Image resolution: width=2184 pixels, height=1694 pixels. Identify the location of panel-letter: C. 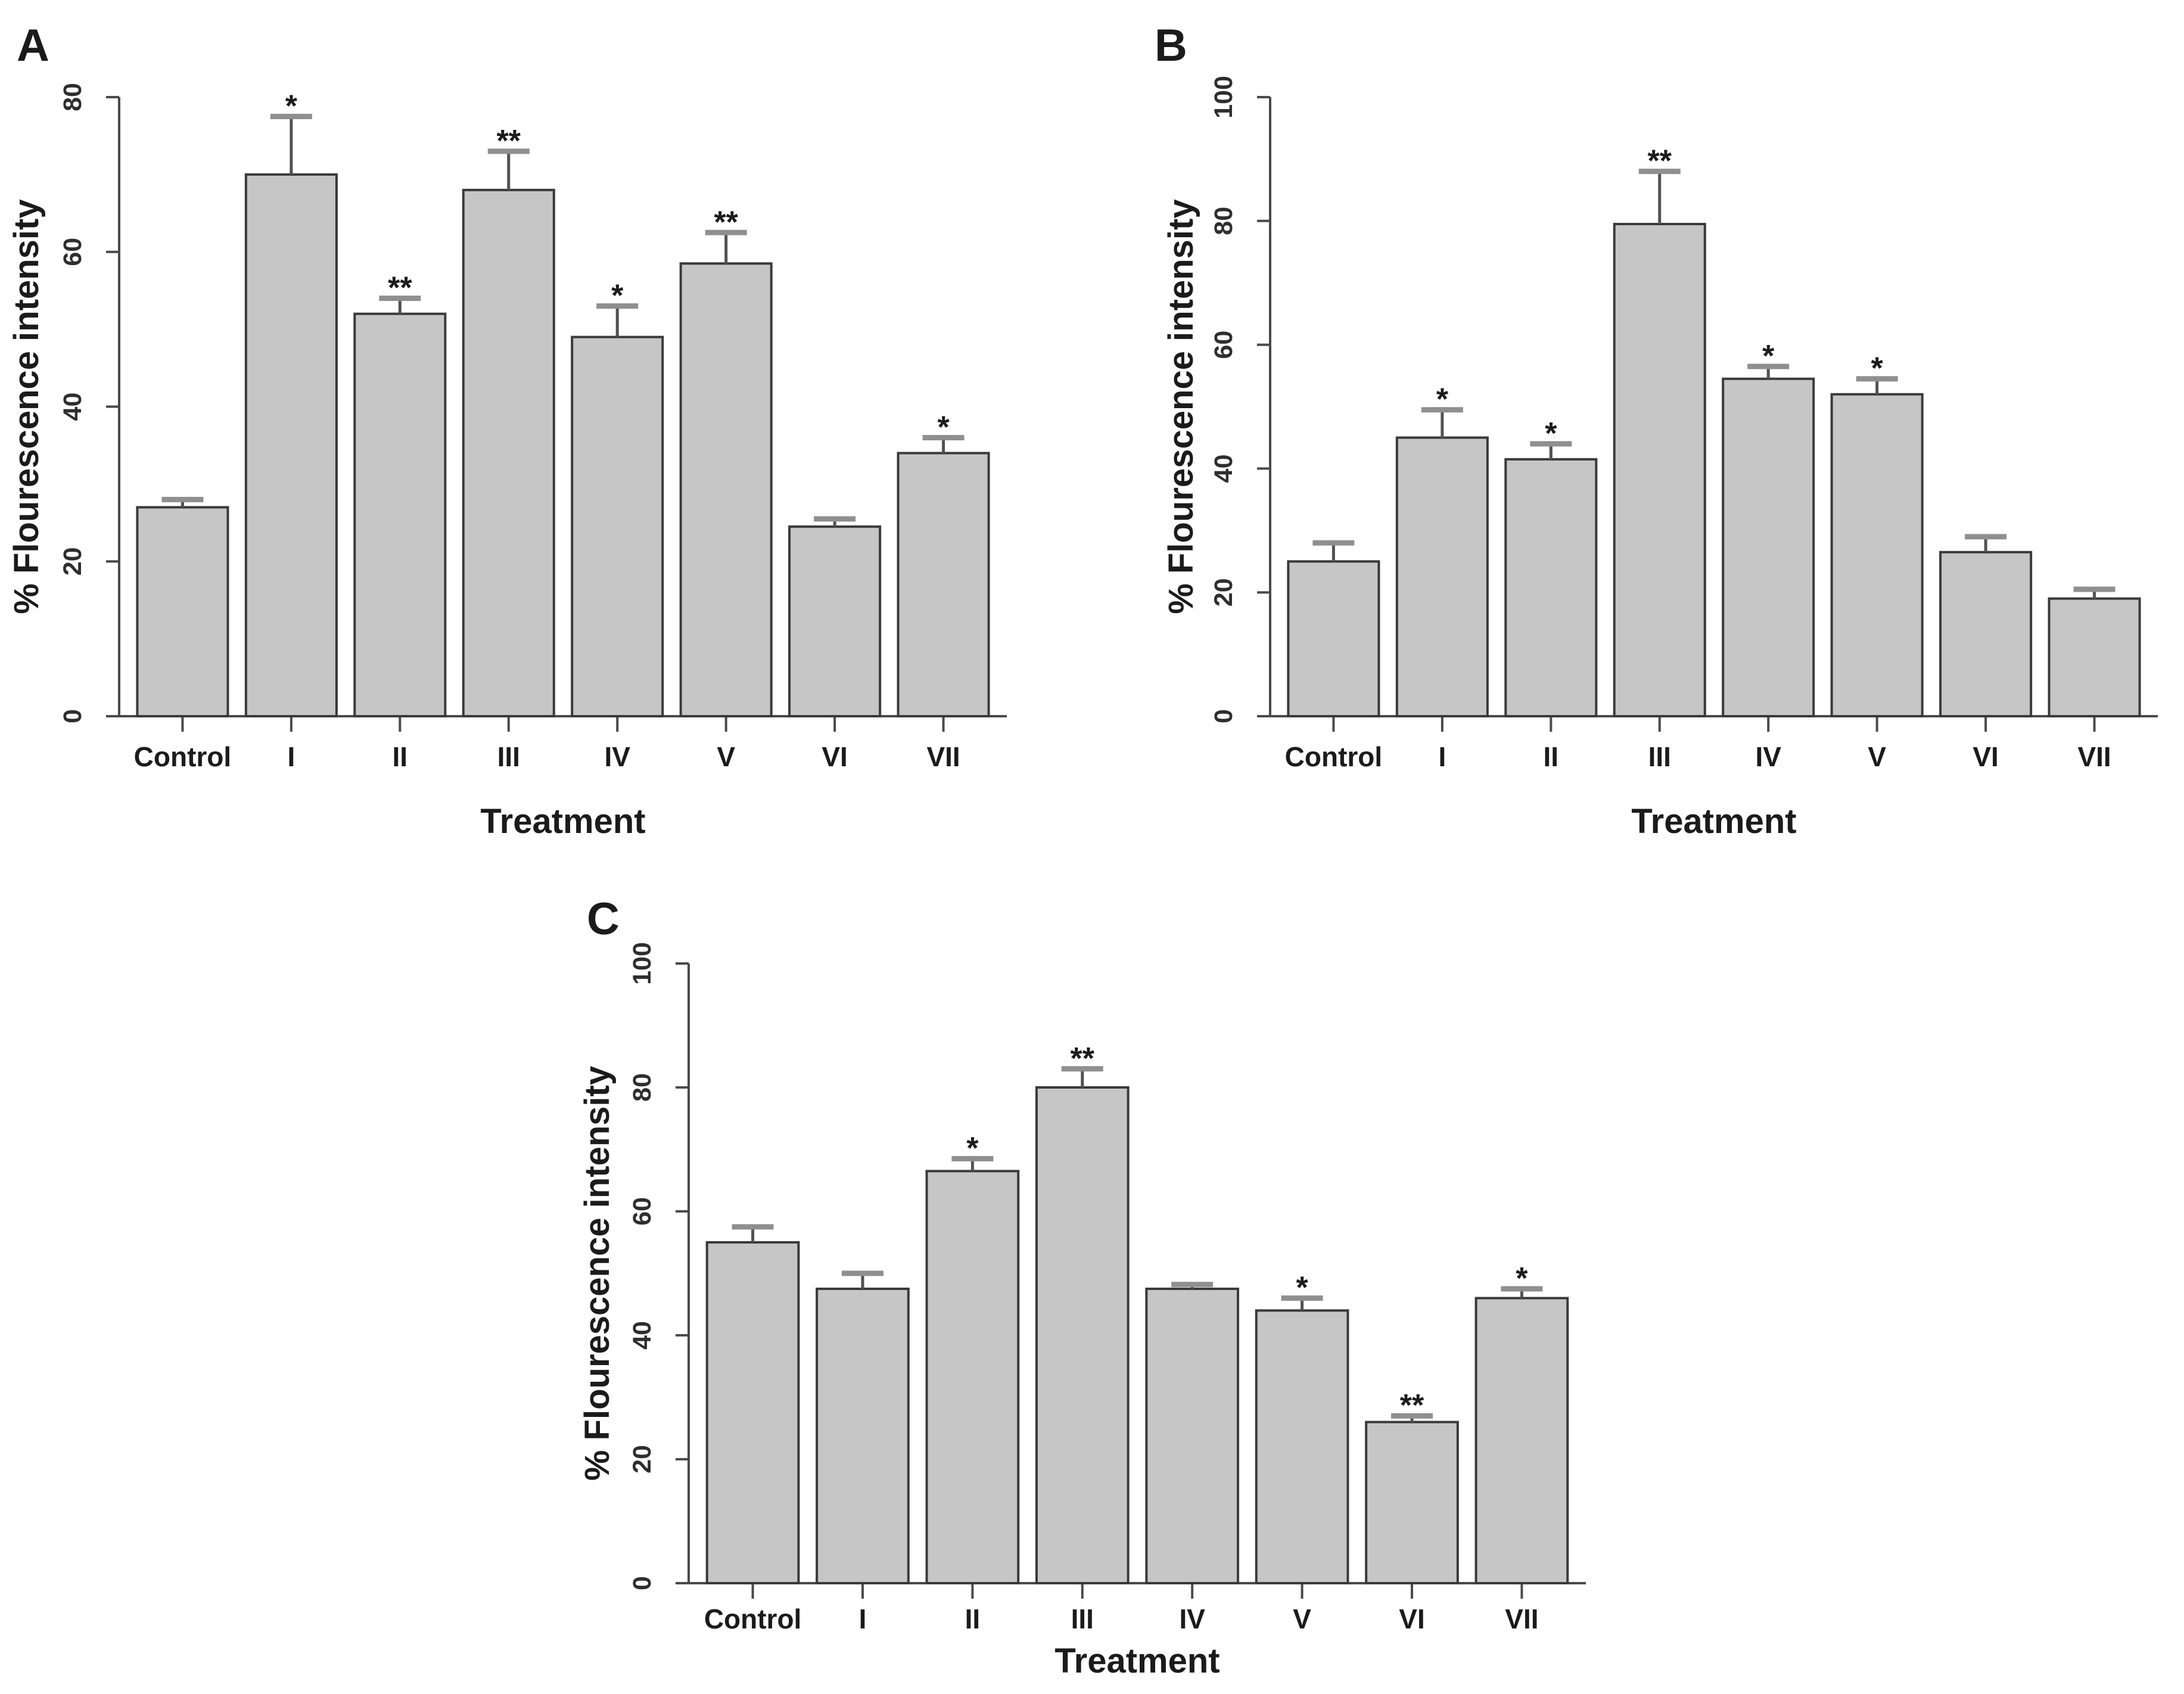
(603, 919).